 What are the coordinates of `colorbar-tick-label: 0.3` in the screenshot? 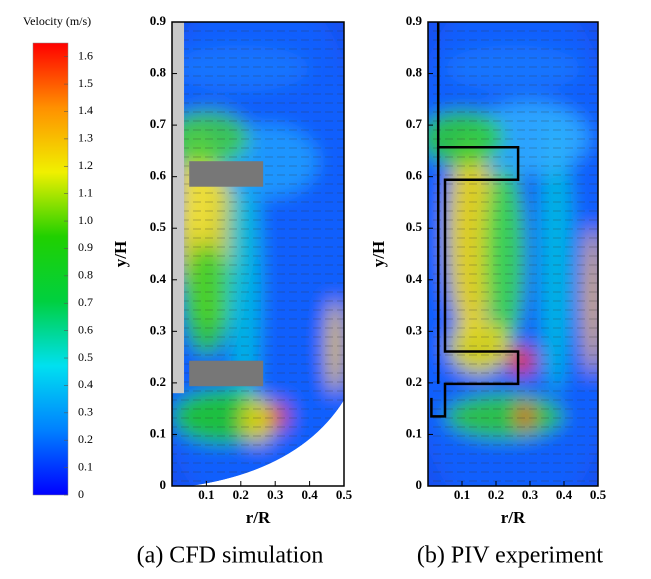 It's located at (85, 412).